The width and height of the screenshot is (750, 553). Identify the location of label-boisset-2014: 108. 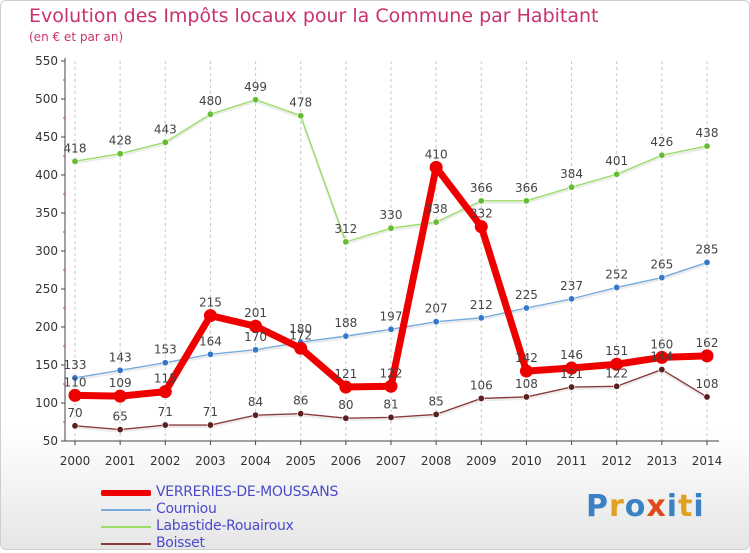
(707, 384).